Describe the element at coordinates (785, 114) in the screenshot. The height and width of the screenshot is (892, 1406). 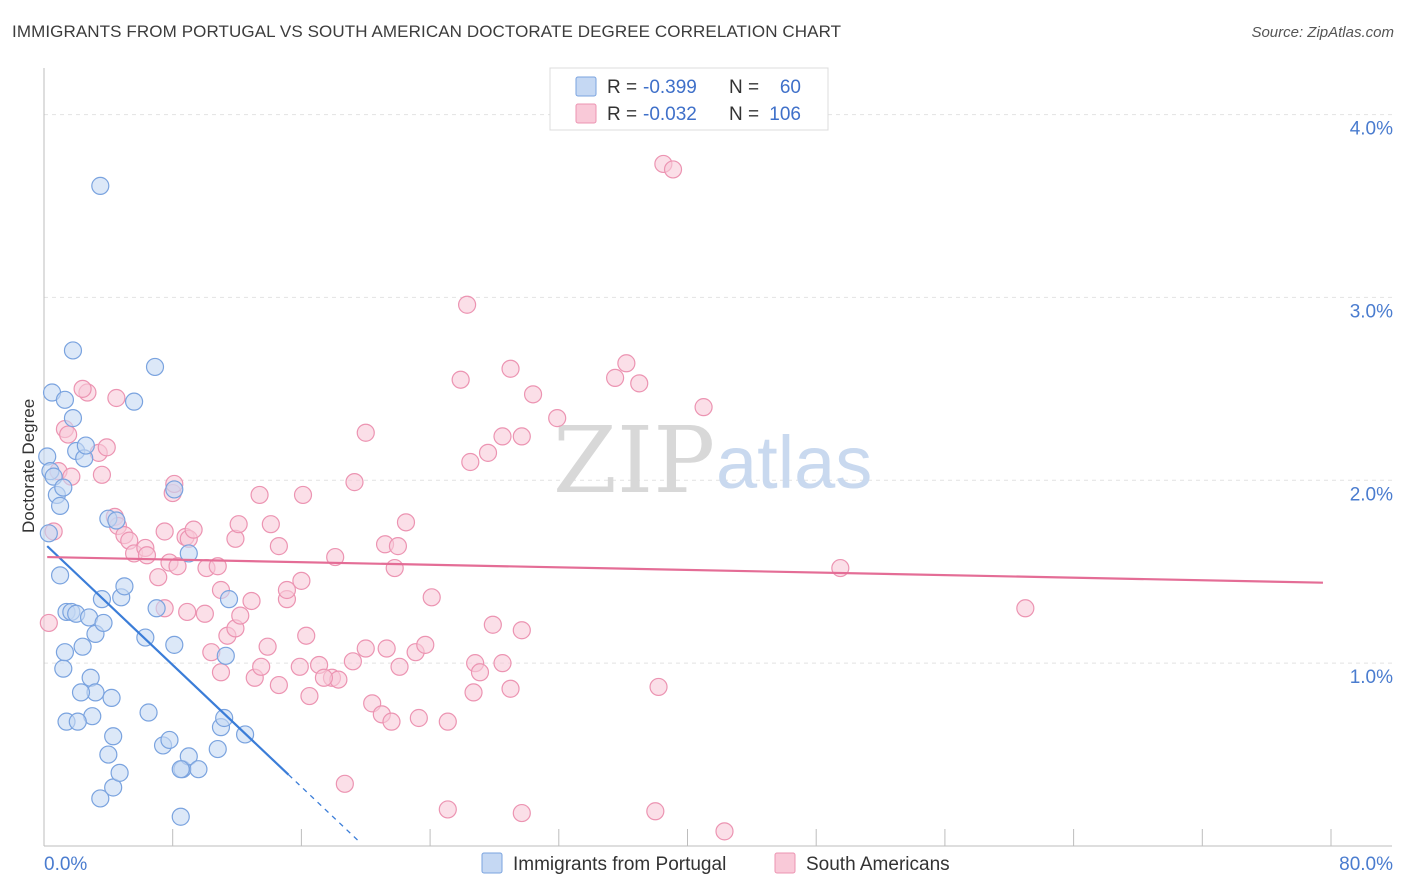
I see `stats-n-value-2: 106` at that location.